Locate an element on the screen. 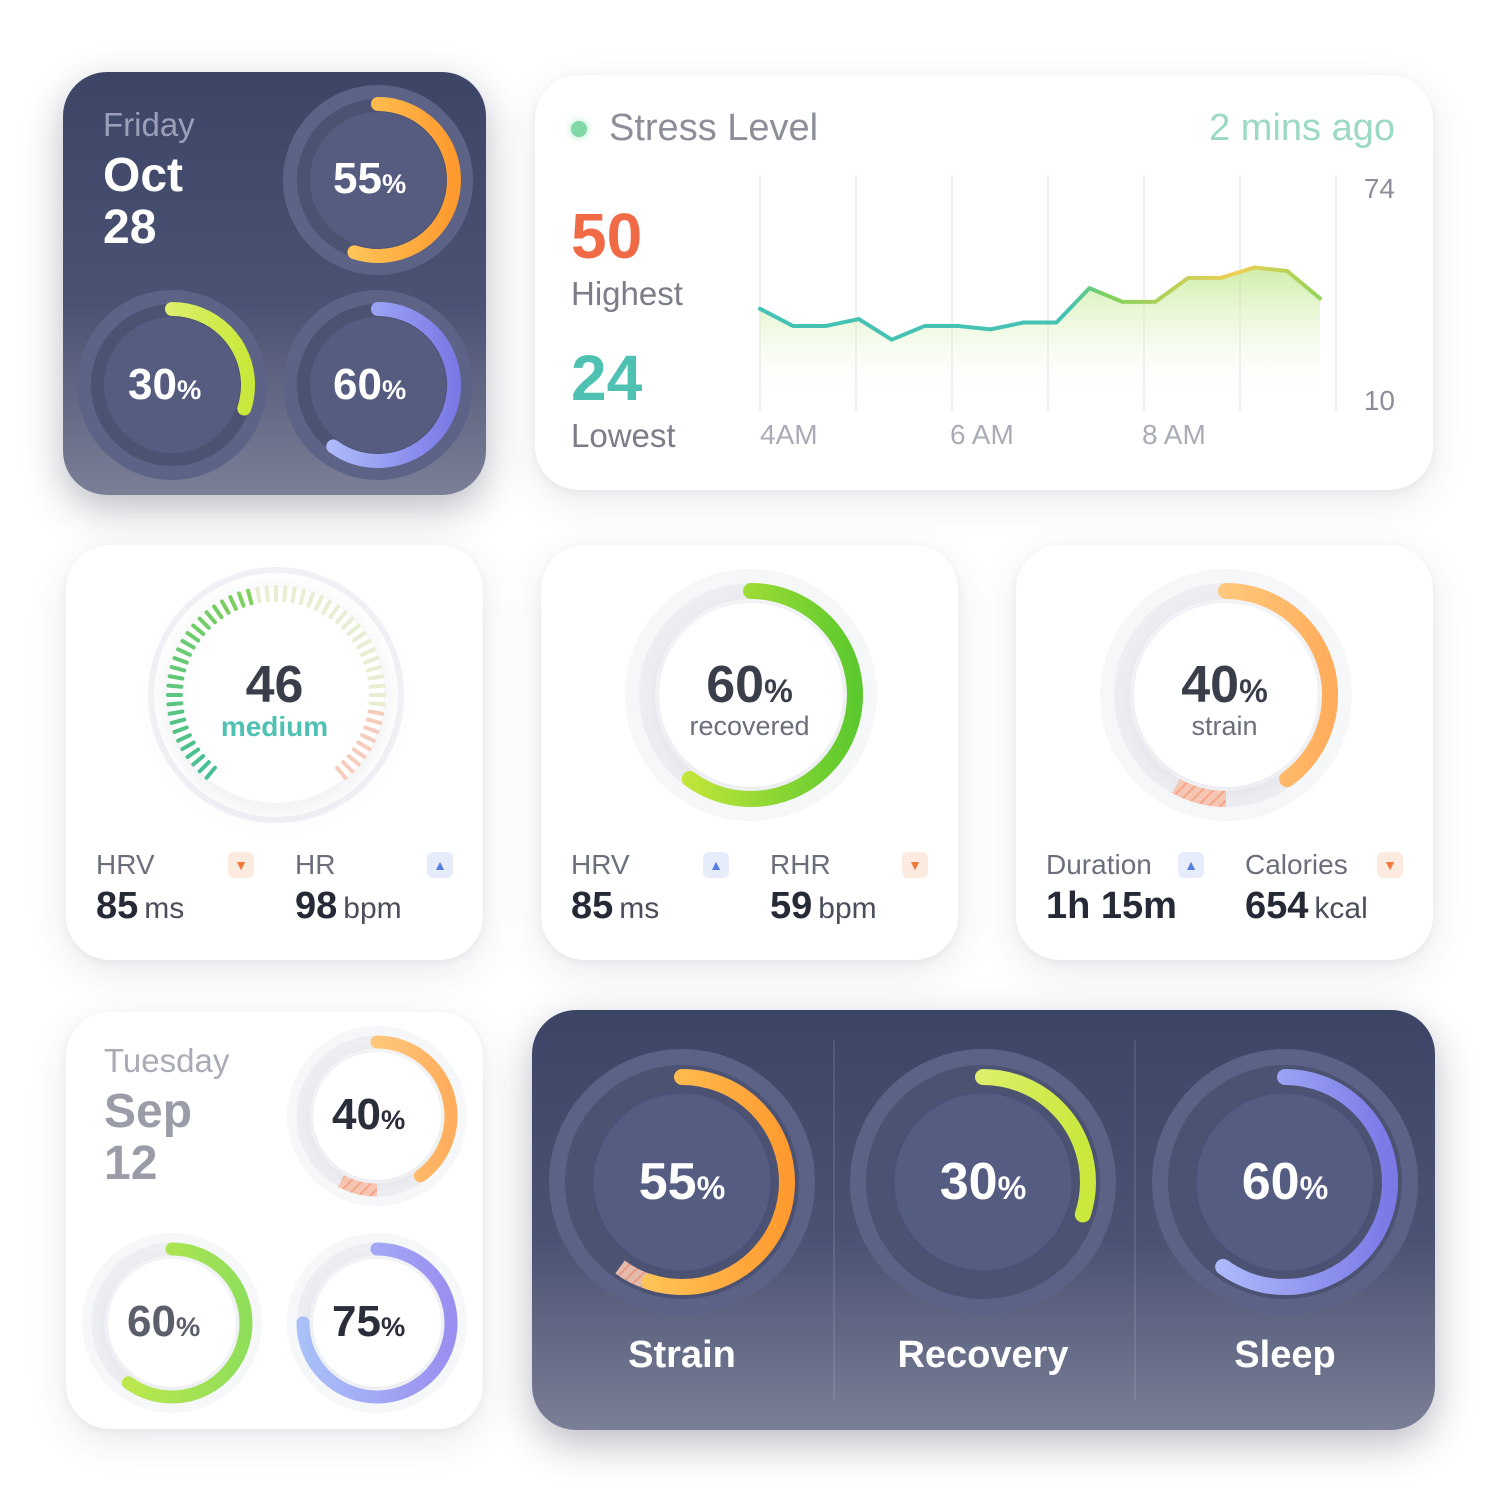  ring-40-light is located at coordinates (377, 1116).